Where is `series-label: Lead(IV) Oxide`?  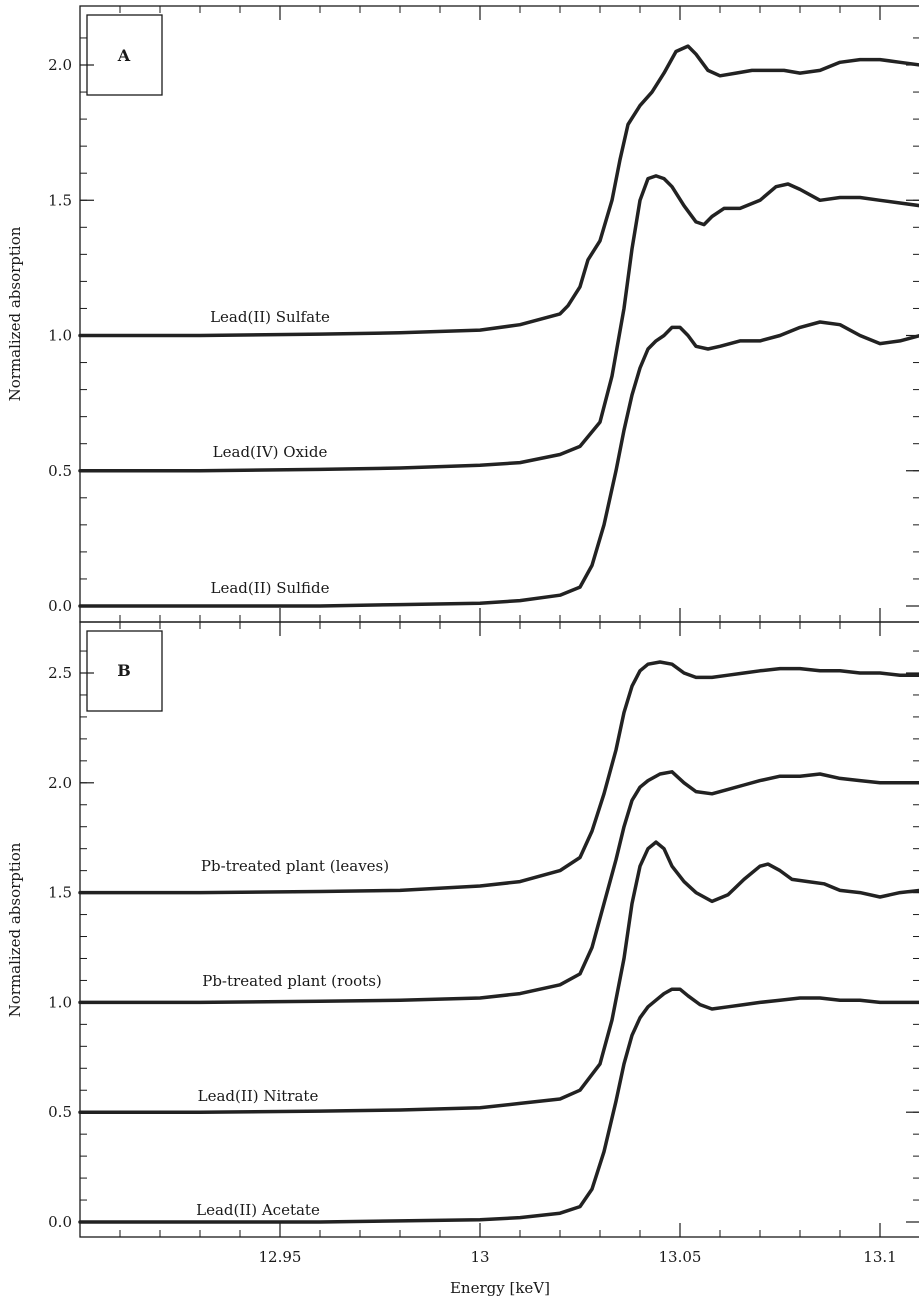
series-label: Lead(IV) Oxide is located at coordinates (270, 452).